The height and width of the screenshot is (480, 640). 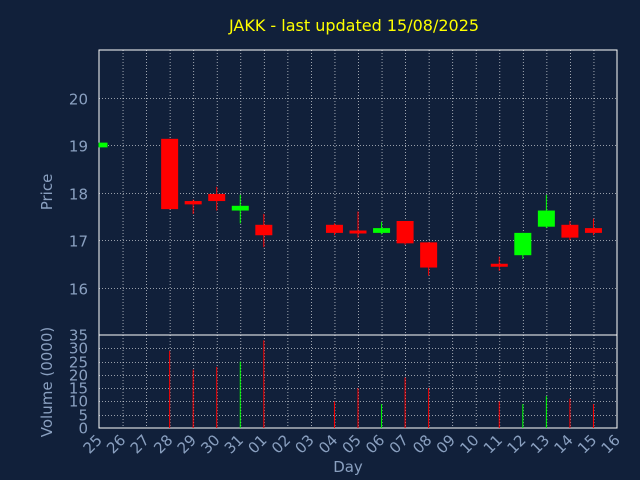 I want to click on x-tick-label: 04, so click(x=328, y=444).